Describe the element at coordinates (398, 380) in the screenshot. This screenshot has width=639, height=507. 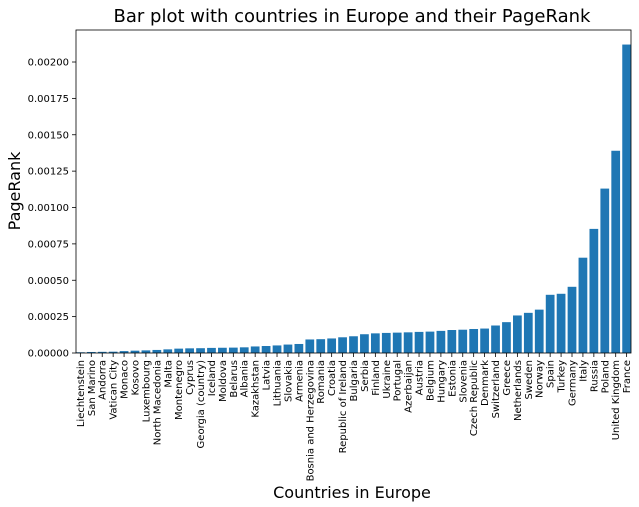
I see `x-category-label: Portugal` at that location.